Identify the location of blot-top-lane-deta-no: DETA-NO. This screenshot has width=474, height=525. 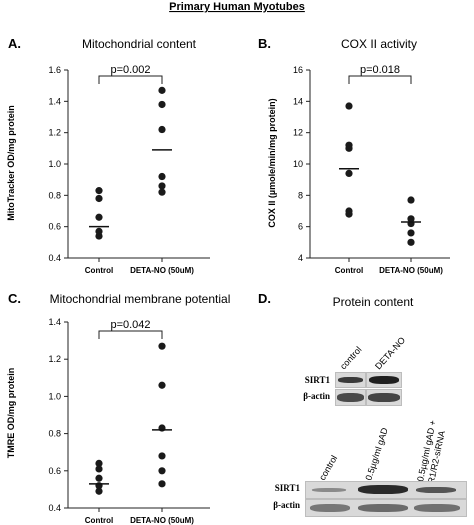
(390, 353).